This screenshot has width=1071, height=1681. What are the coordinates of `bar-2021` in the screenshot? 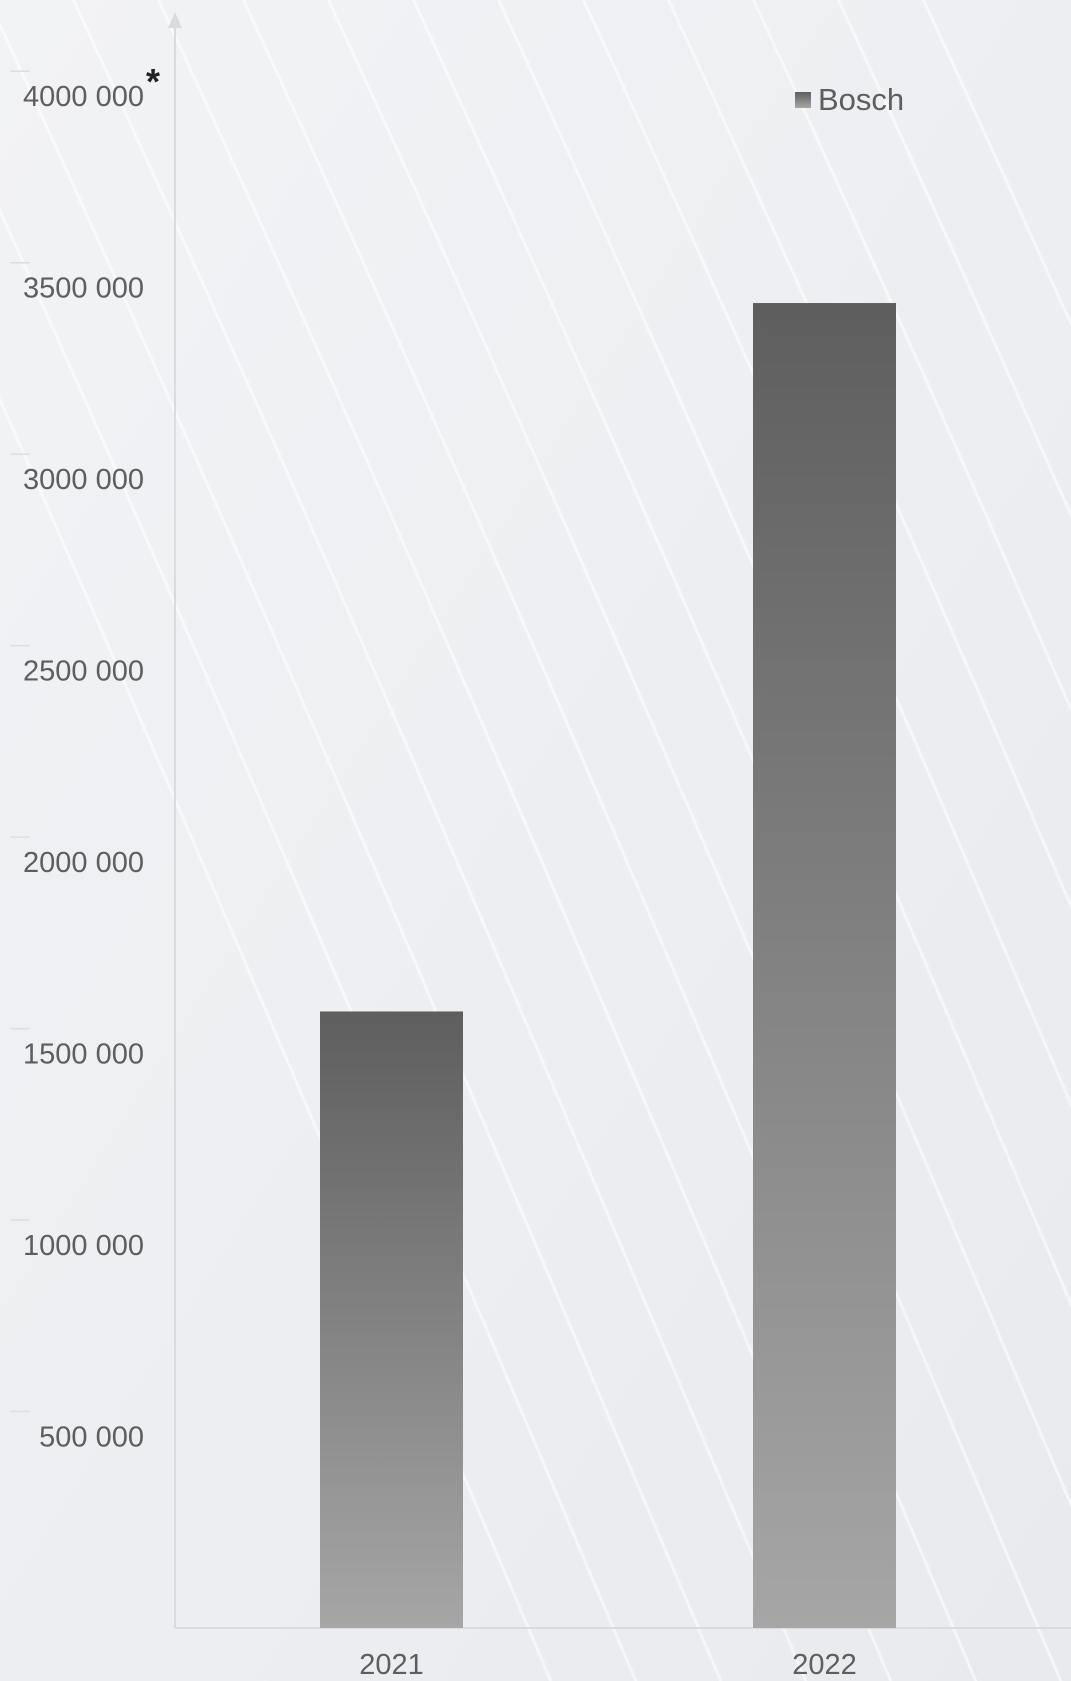 It's located at (391, 1319).